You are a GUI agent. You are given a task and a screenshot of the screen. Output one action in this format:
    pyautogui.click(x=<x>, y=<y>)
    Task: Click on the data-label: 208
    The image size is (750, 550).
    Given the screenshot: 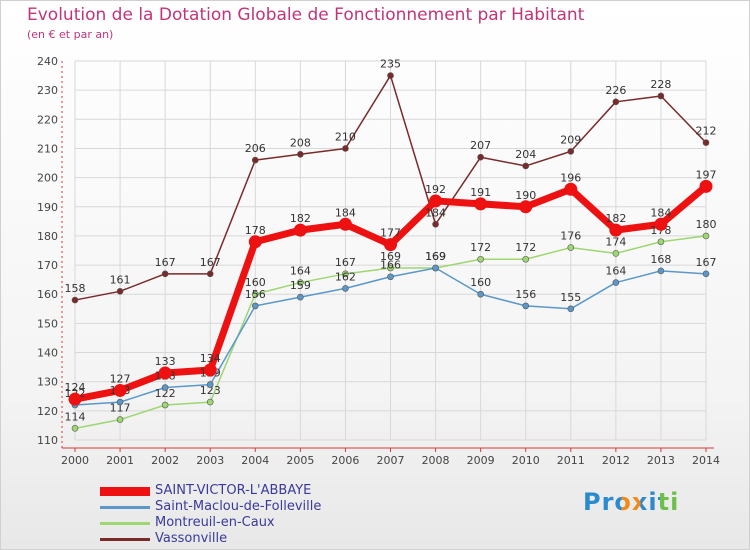 What is the action you would take?
    pyautogui.click(x=300, y=142)
    